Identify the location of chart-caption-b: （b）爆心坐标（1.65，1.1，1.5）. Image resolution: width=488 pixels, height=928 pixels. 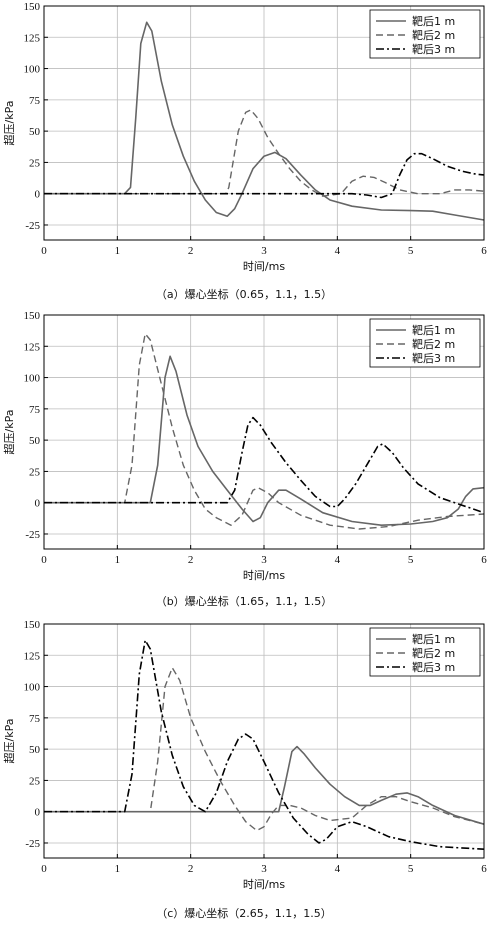
(244, 601).